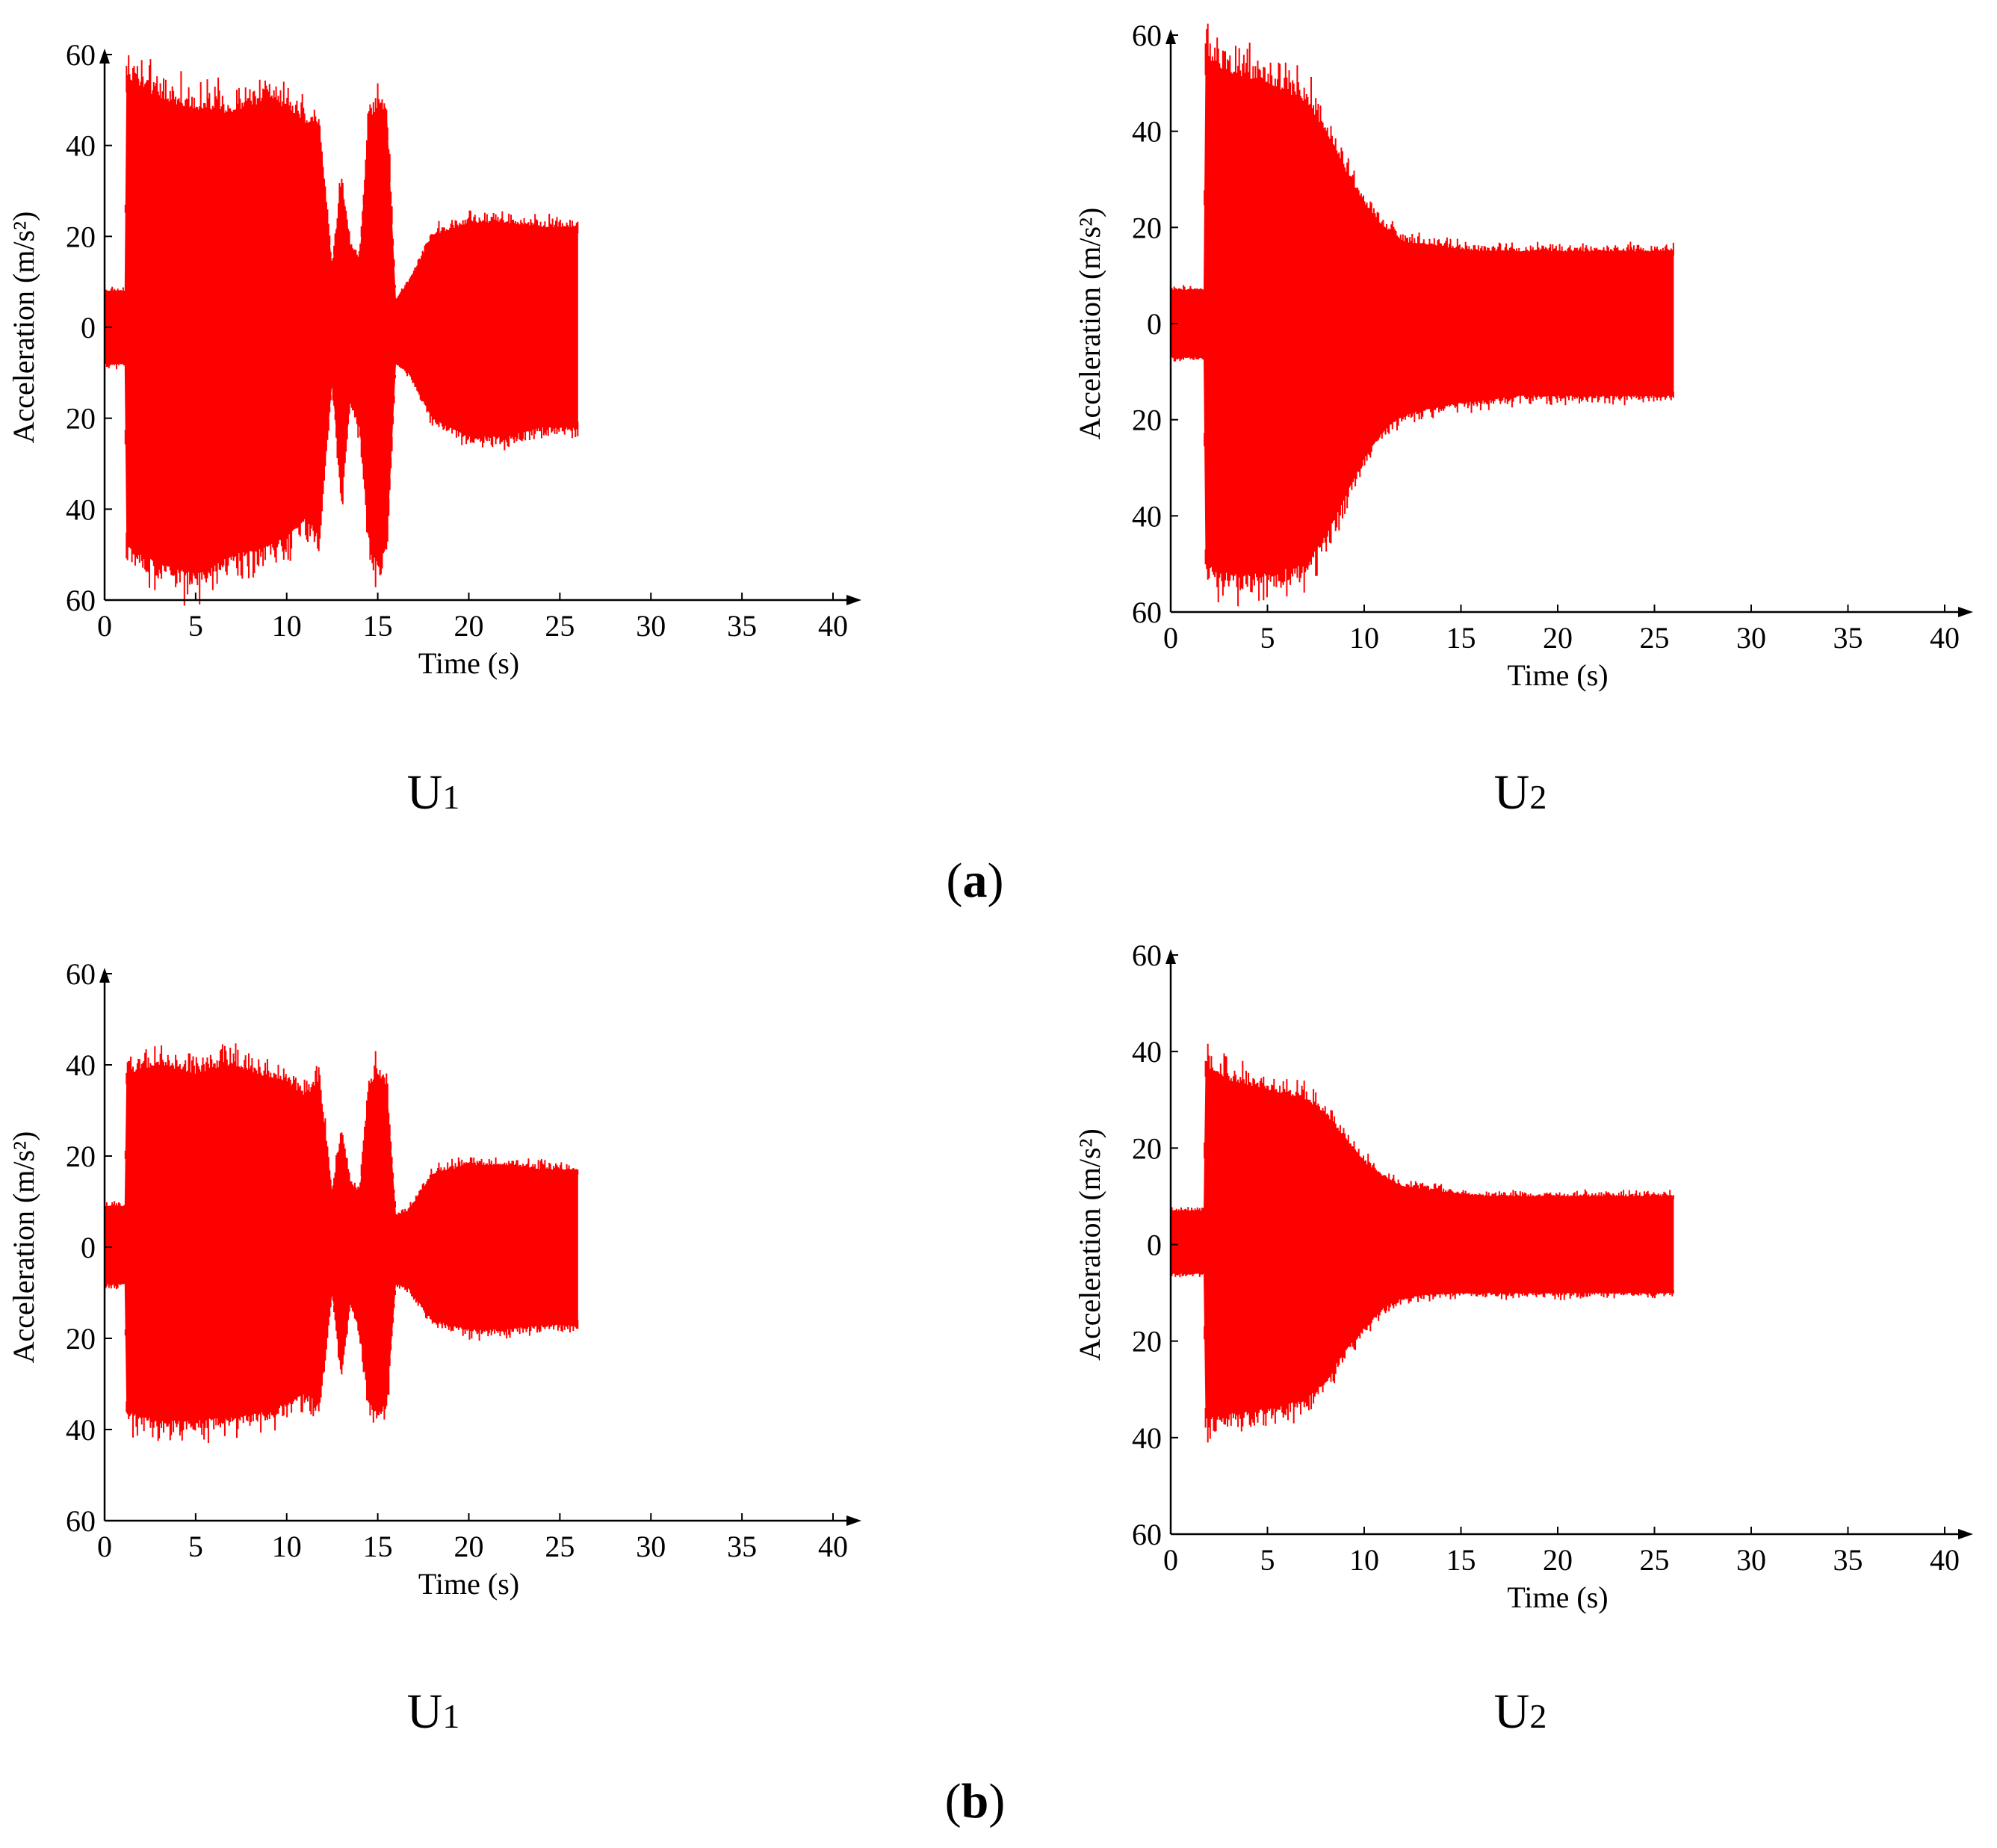  Describe the element at coordinates (976, 880) in the screenshot. I see `part-label-a: (a)` at that location.